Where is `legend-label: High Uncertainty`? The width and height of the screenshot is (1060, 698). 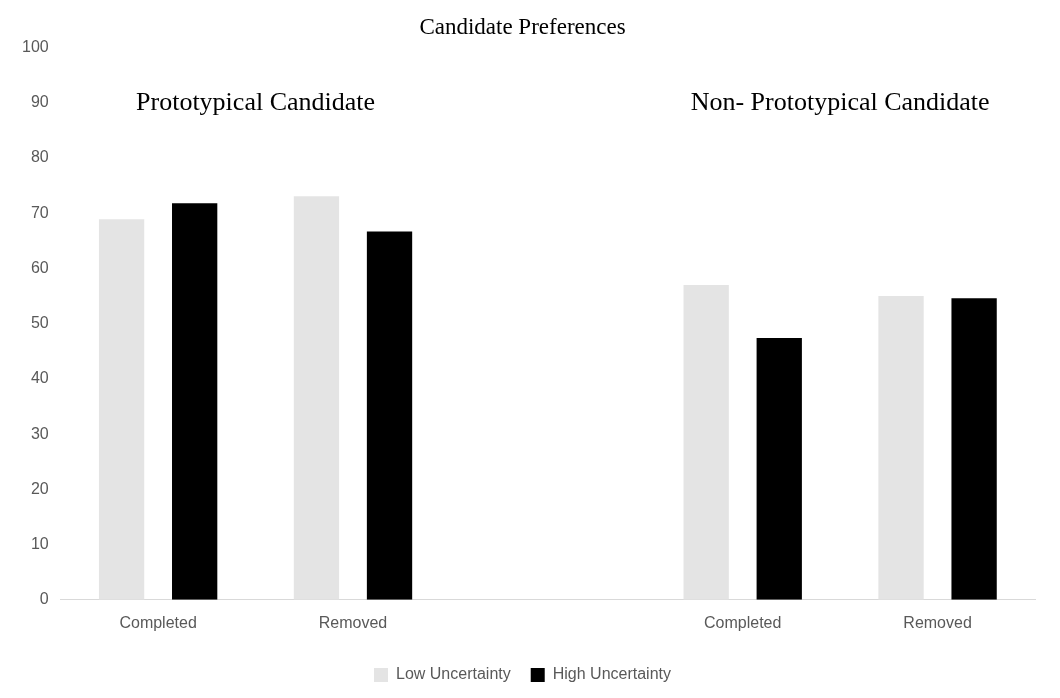
legend-label: High Uncertainty is located at coordinates (611, 674).